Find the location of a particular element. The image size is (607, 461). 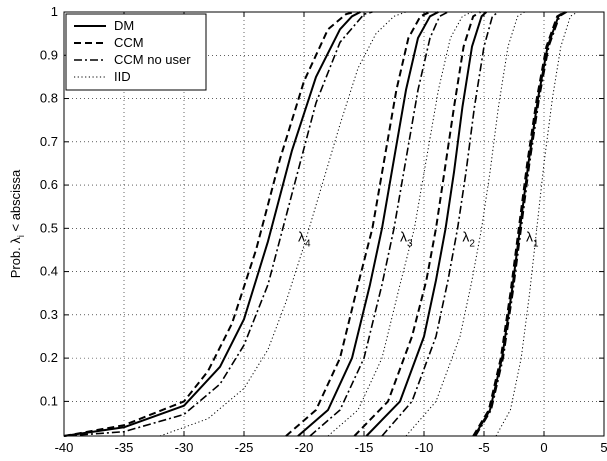

legend-label: CCM is located at coordinates (129, 42).